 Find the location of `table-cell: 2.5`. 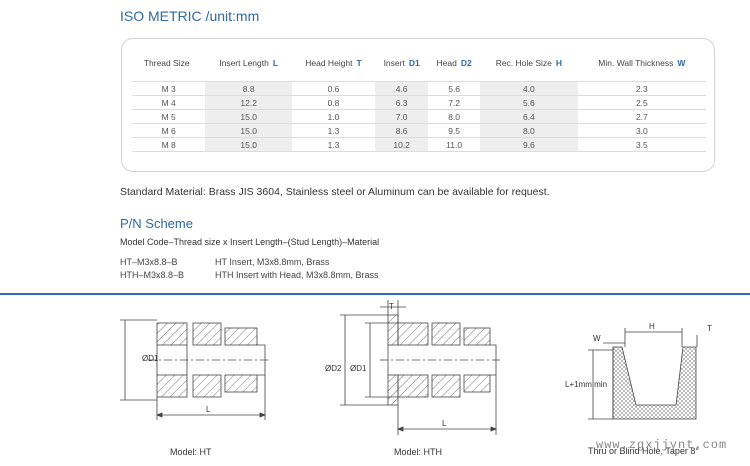

table-cell: 2.5 is located at coordinates (641, 102).